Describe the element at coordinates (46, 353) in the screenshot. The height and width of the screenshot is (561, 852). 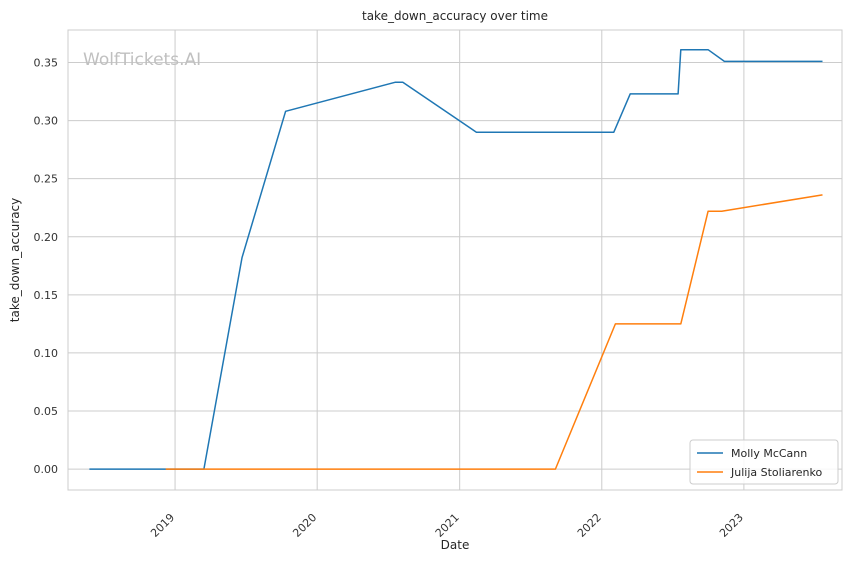
I see `y-tick-label: 0.10` at that location.